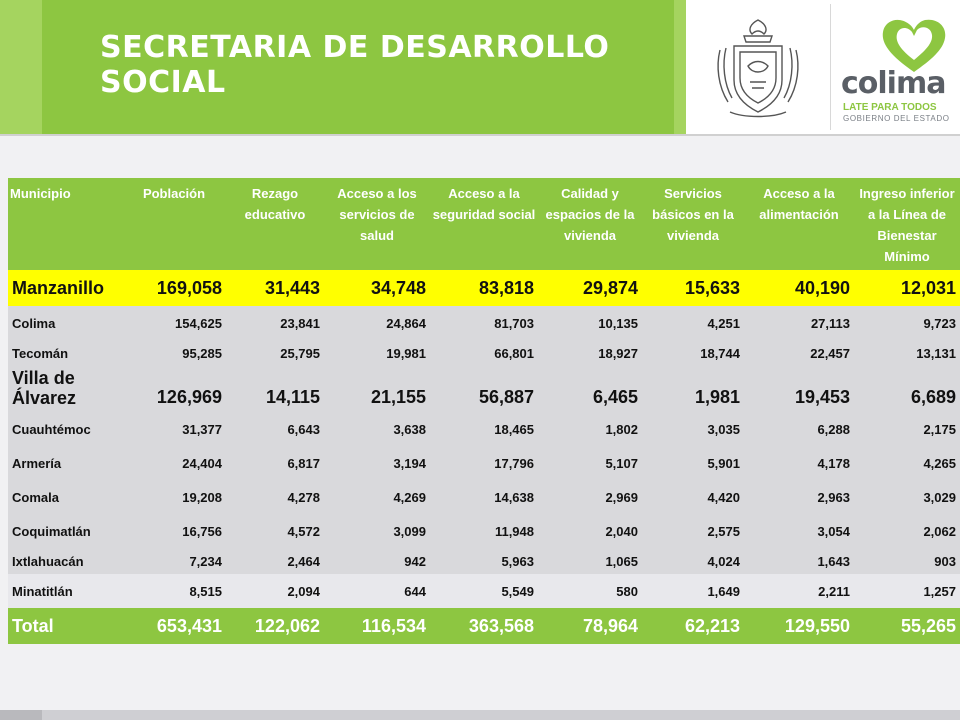 The height and width of the screenshot is (720, 960). Describe the element at coordinates (275, 353) in the screenshot. I see `cell: 25,795` at that location.